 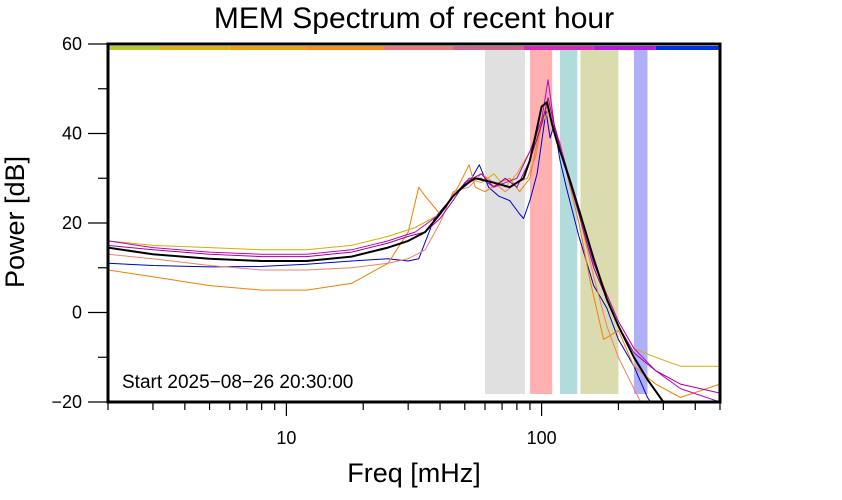 What do you see at coordinates (15, 222) in the screenshot?
I see `y-axis-label: Power [dB]` at bounding box center [15, 222].